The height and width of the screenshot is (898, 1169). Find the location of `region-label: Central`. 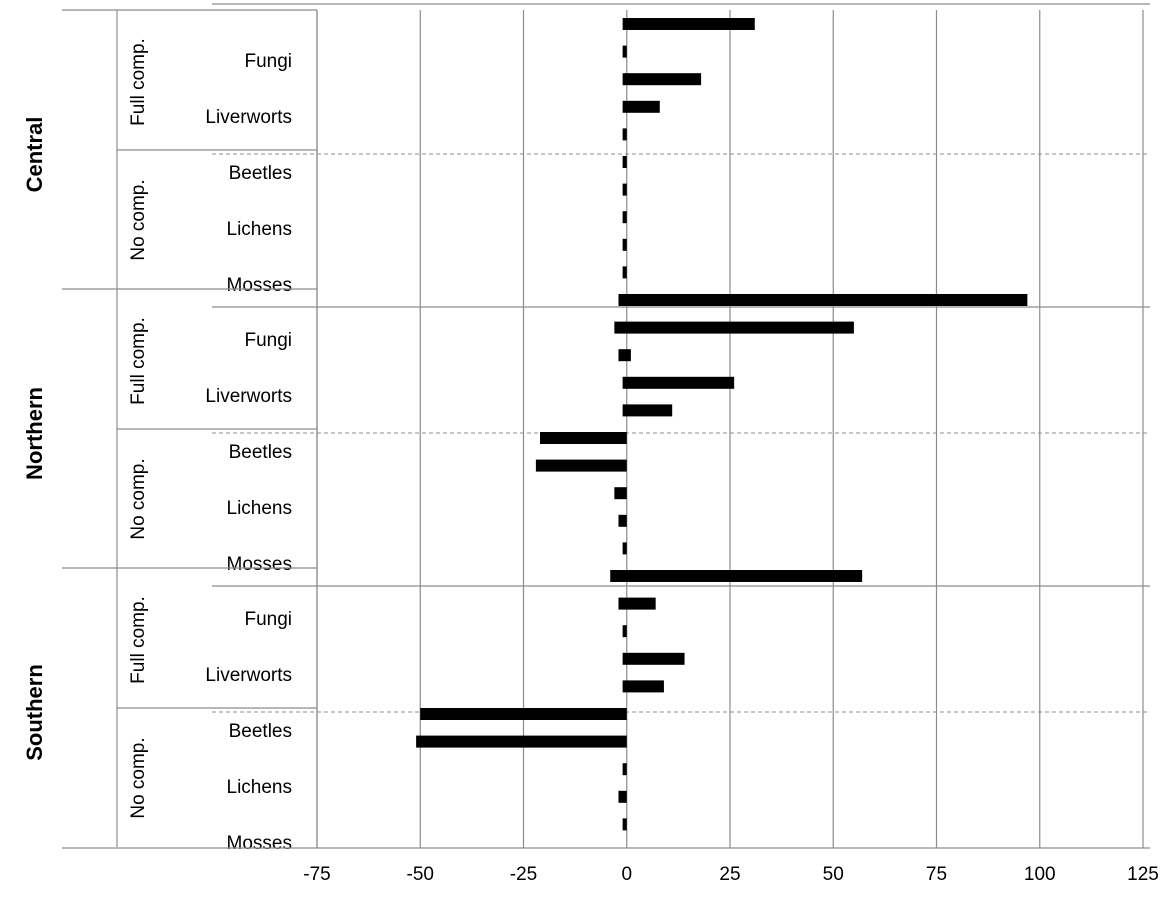

region-label: Central is located at coordinates (34, 155).